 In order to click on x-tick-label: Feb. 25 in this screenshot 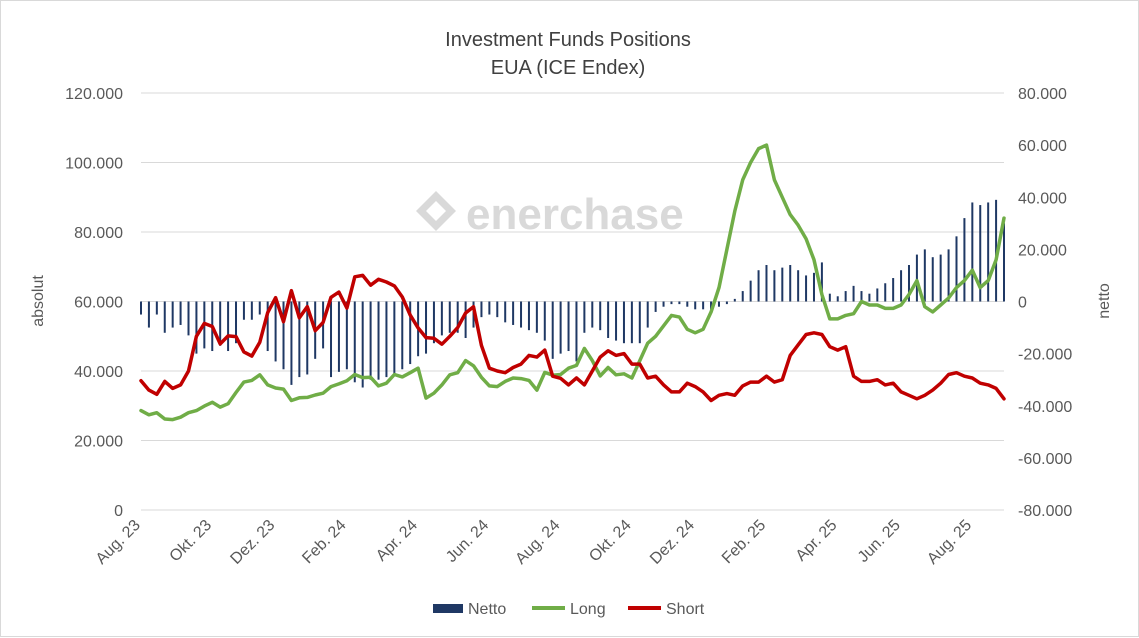, I will do `click(744, 542)`.